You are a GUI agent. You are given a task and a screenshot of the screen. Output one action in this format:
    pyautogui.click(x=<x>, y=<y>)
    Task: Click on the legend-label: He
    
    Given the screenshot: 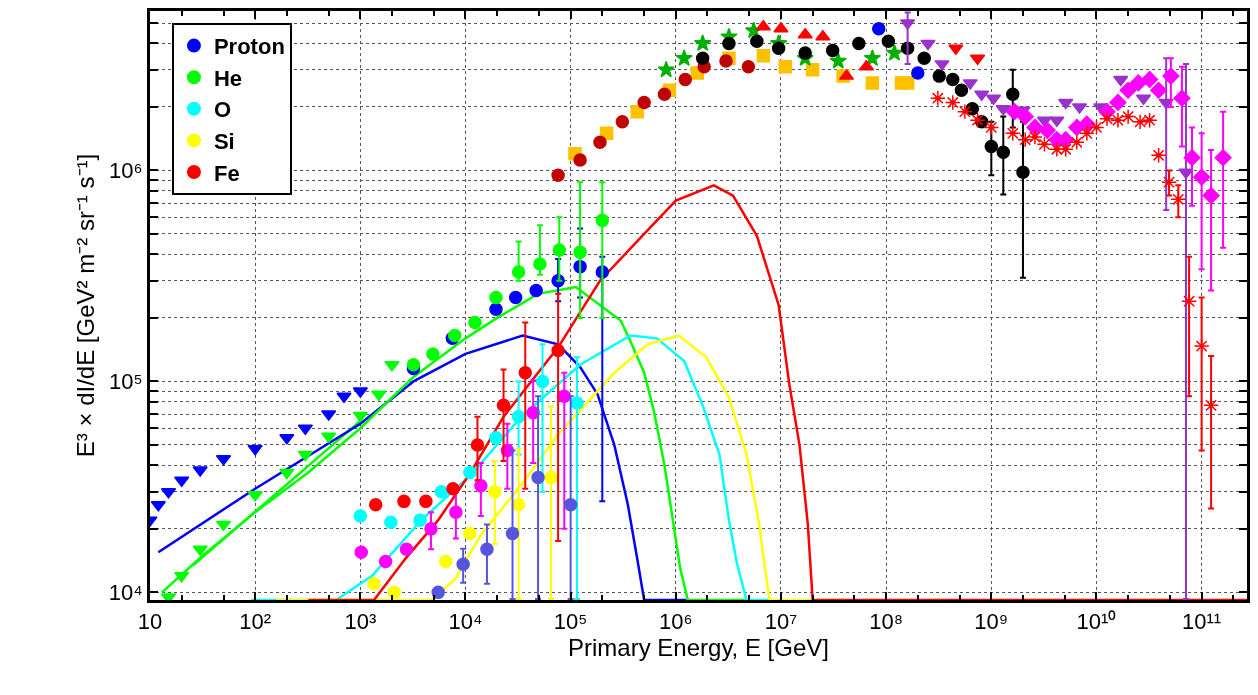 What is the action you would take?
    pyautogui.click(x=228, y=78)
    